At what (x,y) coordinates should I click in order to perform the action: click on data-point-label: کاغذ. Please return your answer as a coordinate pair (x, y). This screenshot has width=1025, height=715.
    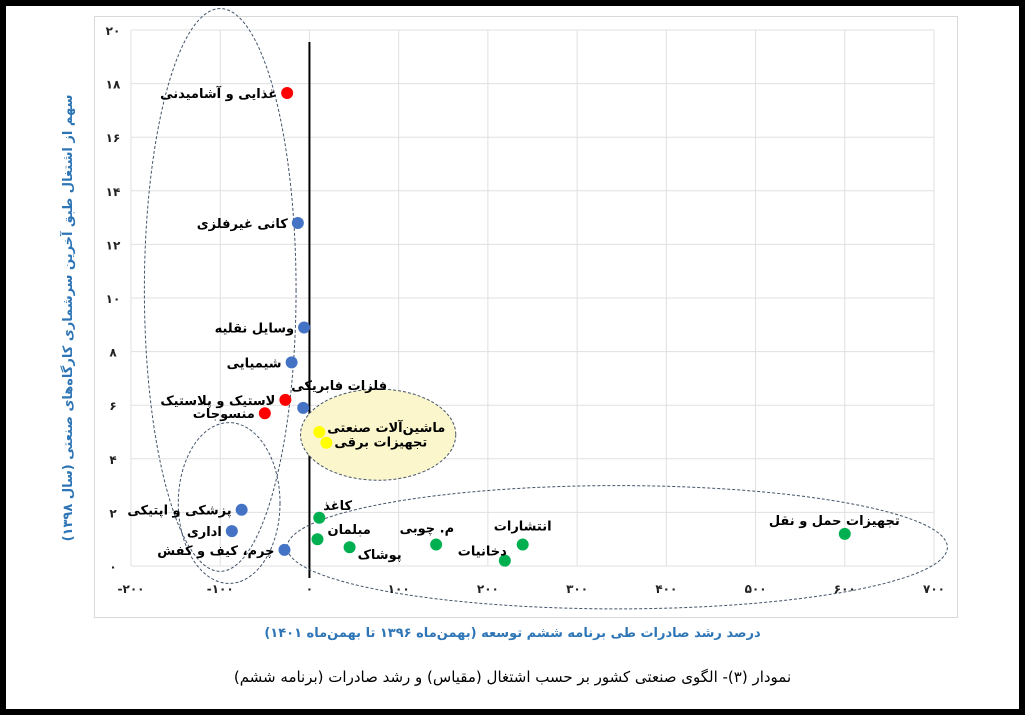
    Looking at the image, I should click on (337, 506).